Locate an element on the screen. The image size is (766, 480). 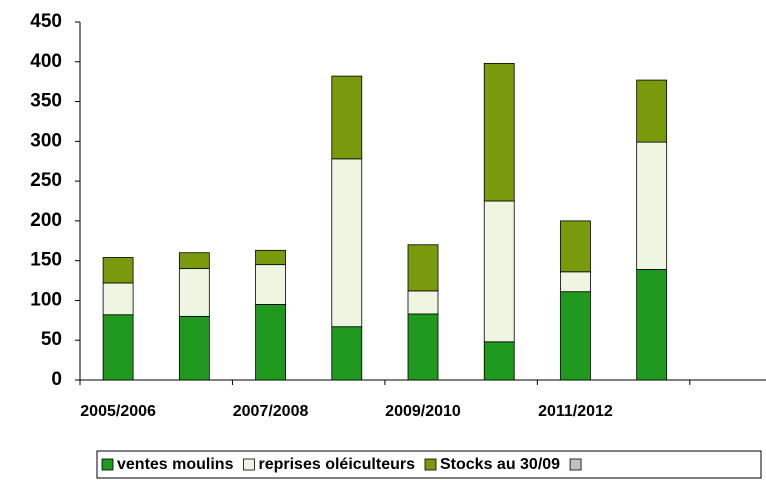
y-tick-label: 450 is located at coordinates (46, 21).